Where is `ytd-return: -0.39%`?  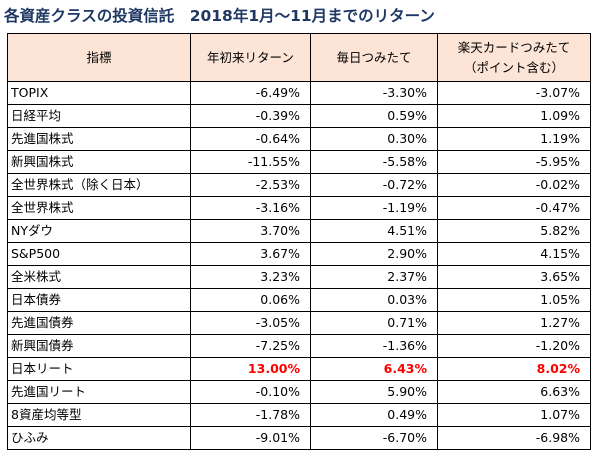 ytd-return: -0.39% is located at coordinates (250, 116).